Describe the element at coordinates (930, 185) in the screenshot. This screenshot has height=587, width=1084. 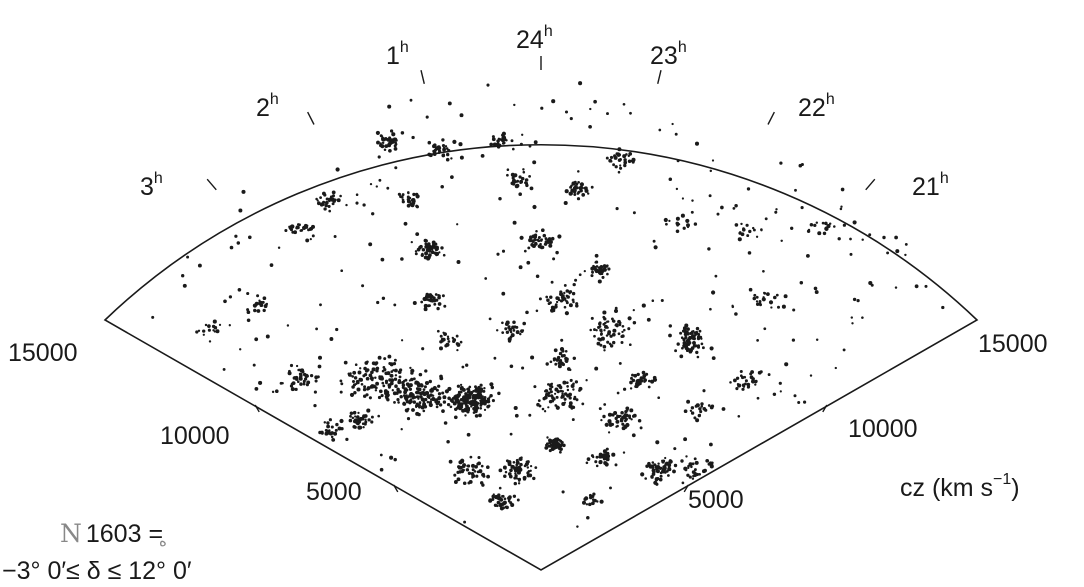
I see `hour-label-21h: 21h` at that location.